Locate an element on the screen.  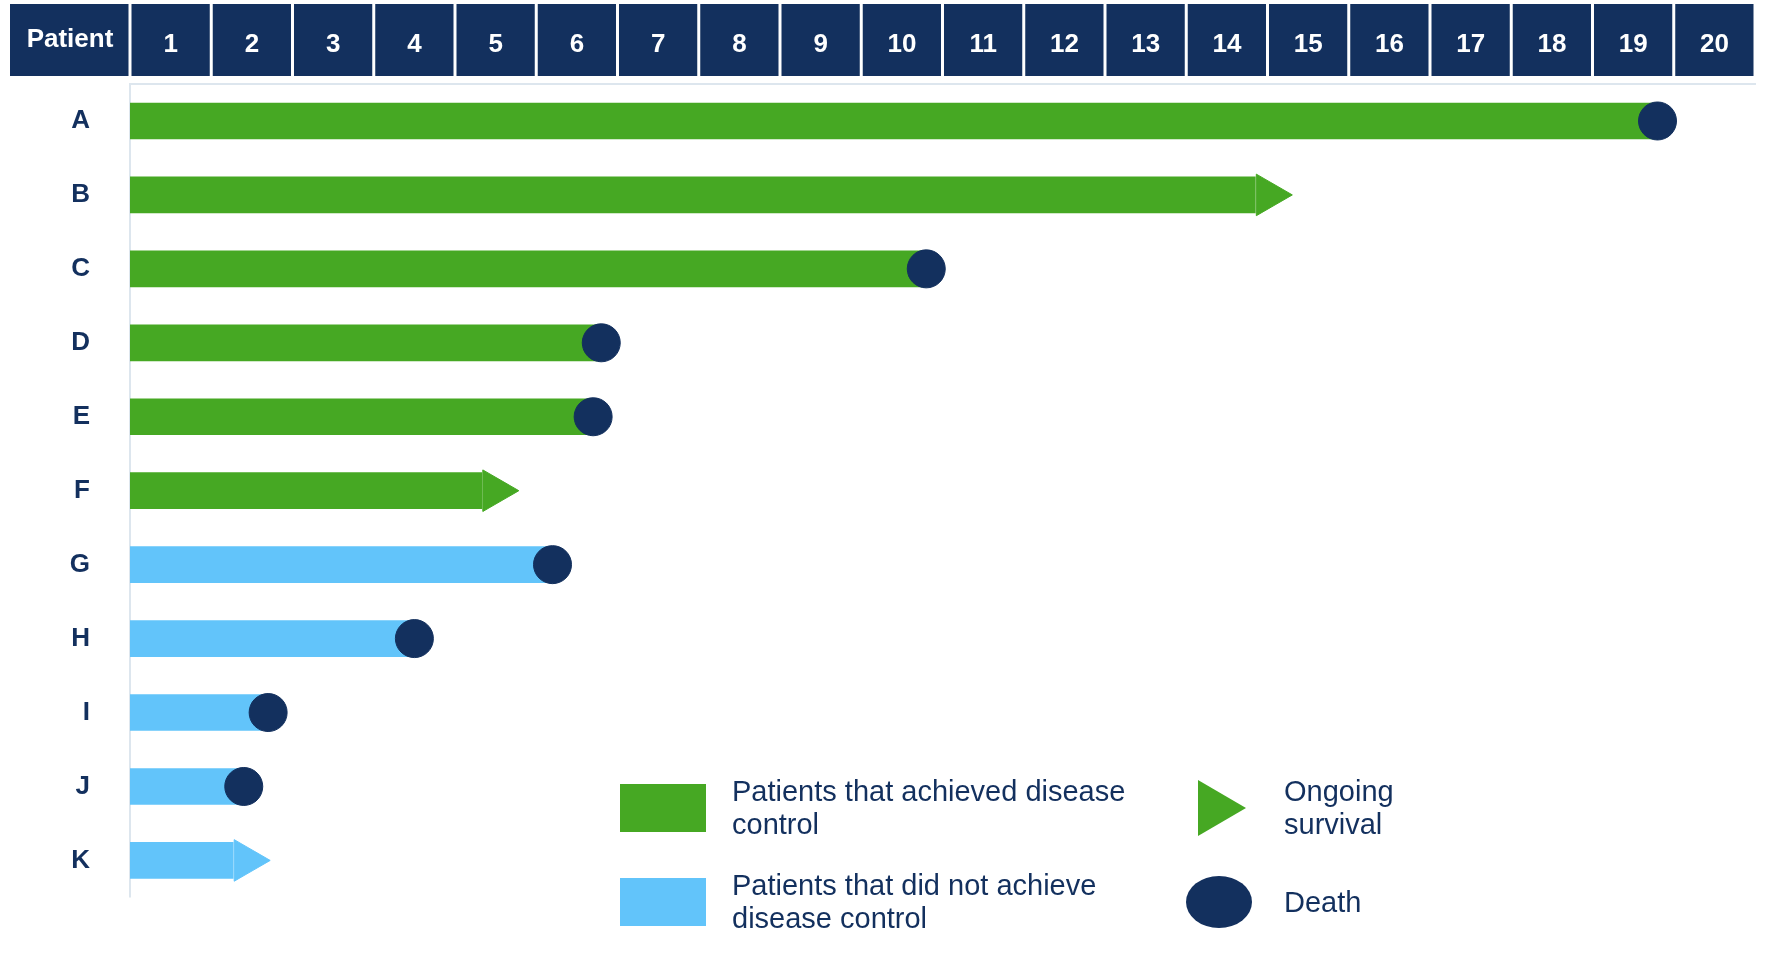
y-tick-label: I is located at coordinates (86, 710).